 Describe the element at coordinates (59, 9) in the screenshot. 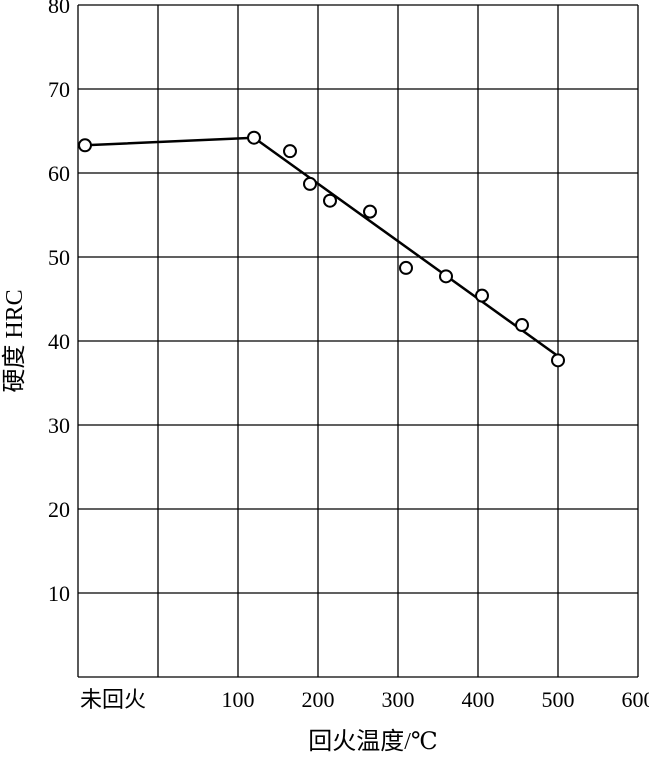

I see `y-tick-label: 80` at that location.